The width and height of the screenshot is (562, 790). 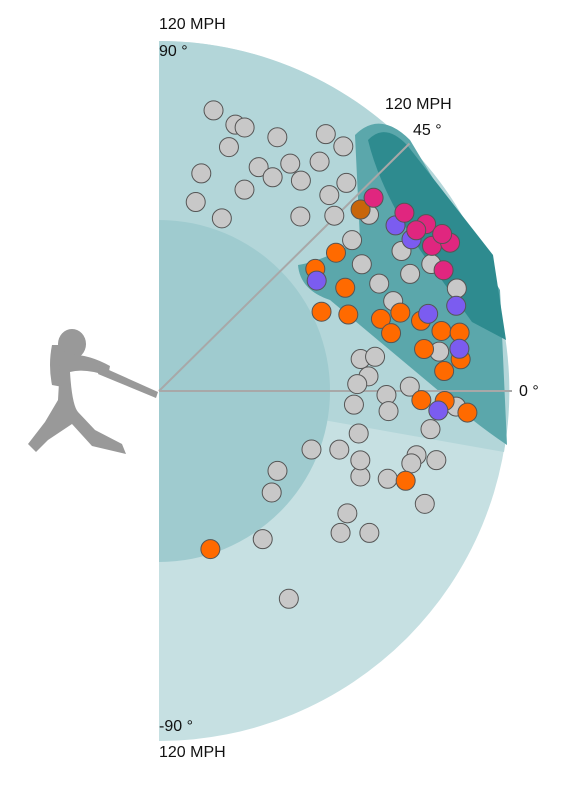 What do you see at coordinates (93, 391) in the screenshot?
I see `batter` at bounding box center [93, 391].